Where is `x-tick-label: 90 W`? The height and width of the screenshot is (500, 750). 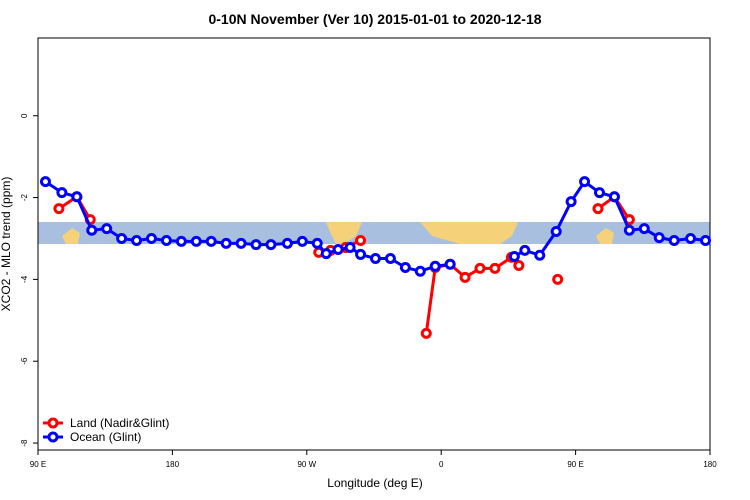 x-tick-label: 90 W is located at coordinates (306, 464).